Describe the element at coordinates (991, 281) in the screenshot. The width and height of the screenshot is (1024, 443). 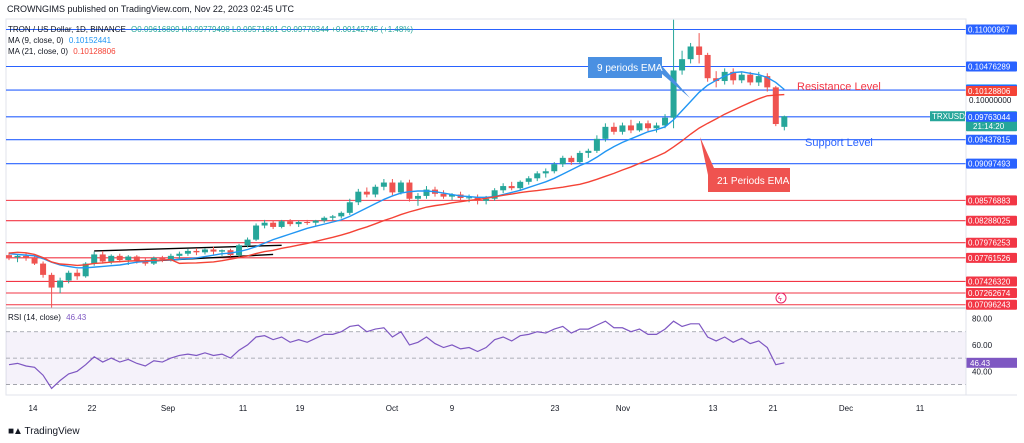
I see `level-badge-13: 0.07426320` at that location.